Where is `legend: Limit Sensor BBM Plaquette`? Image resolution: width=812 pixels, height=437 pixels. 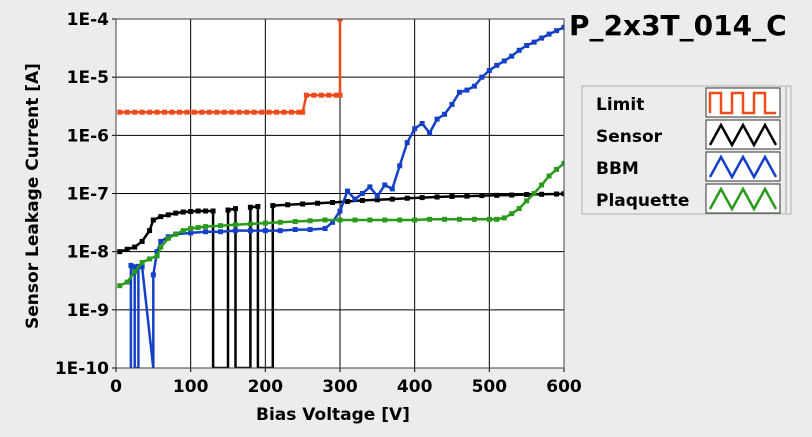 legend: Limit Sensor BBM Plaquette is located at coordinates (686, 150).